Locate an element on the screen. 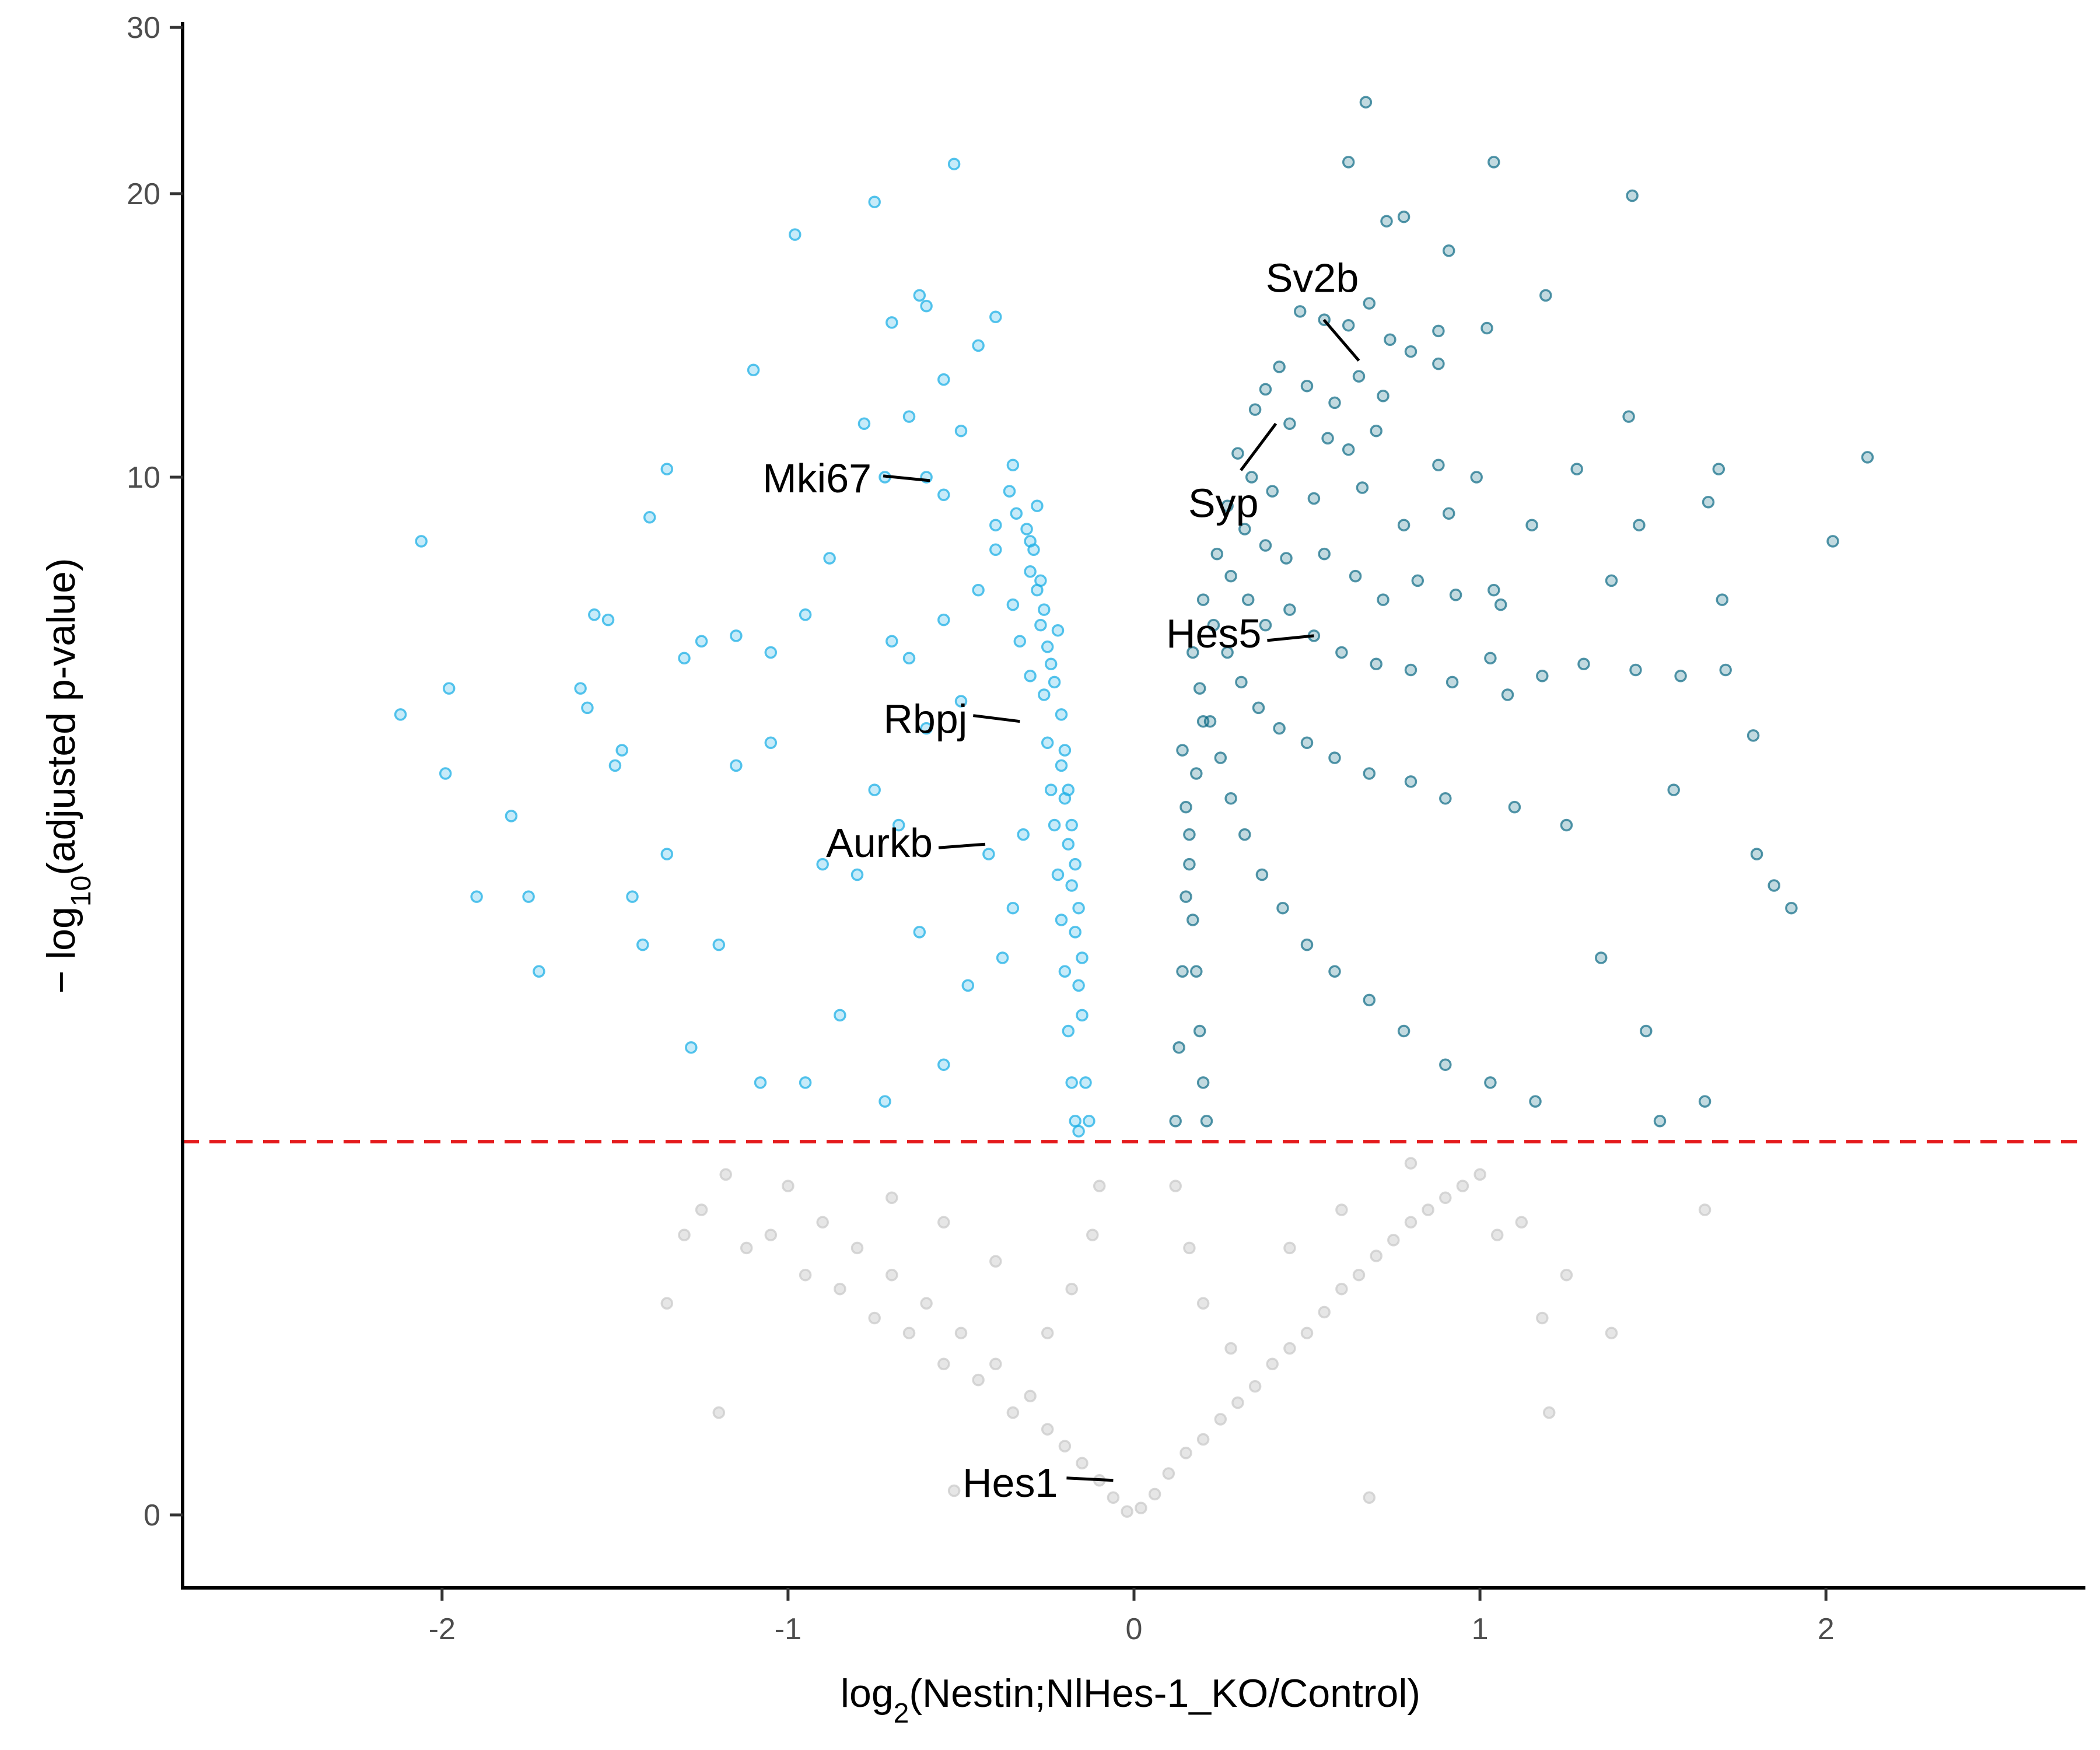  gene-label-aurkb: Aurkb is located at coordinates (879, 843).